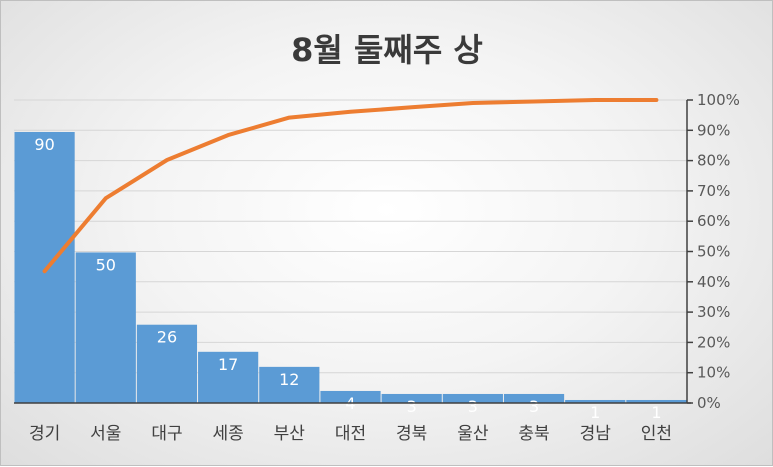 This screenshot has width=773, height=467. Describe the element at coordinates (167, 337) in the screenshot. I see `data-label: 26` at that location.